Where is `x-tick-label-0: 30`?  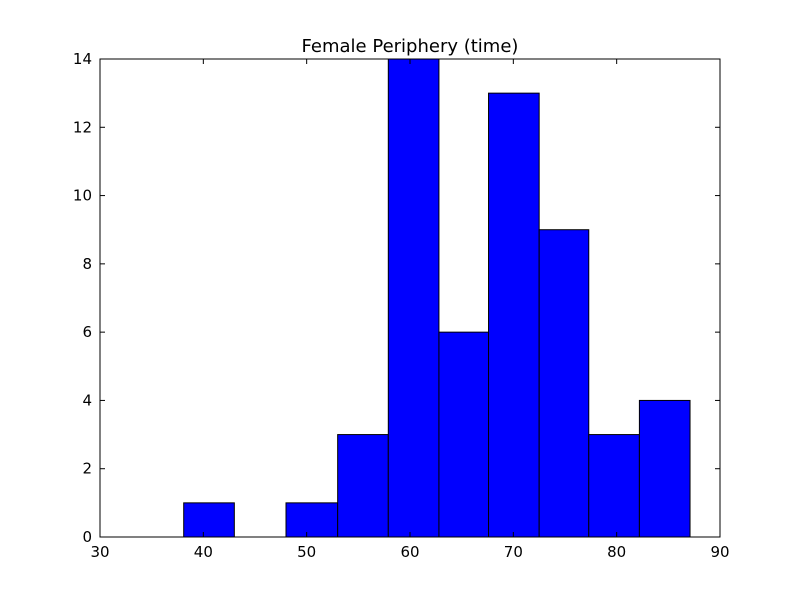
x-tick-label-0: 30 is located at coordinates (99, 552).